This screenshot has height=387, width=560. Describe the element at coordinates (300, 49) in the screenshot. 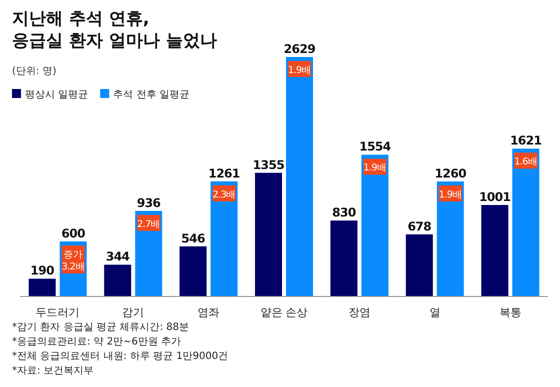

I see `data-label: 2629` at that location.